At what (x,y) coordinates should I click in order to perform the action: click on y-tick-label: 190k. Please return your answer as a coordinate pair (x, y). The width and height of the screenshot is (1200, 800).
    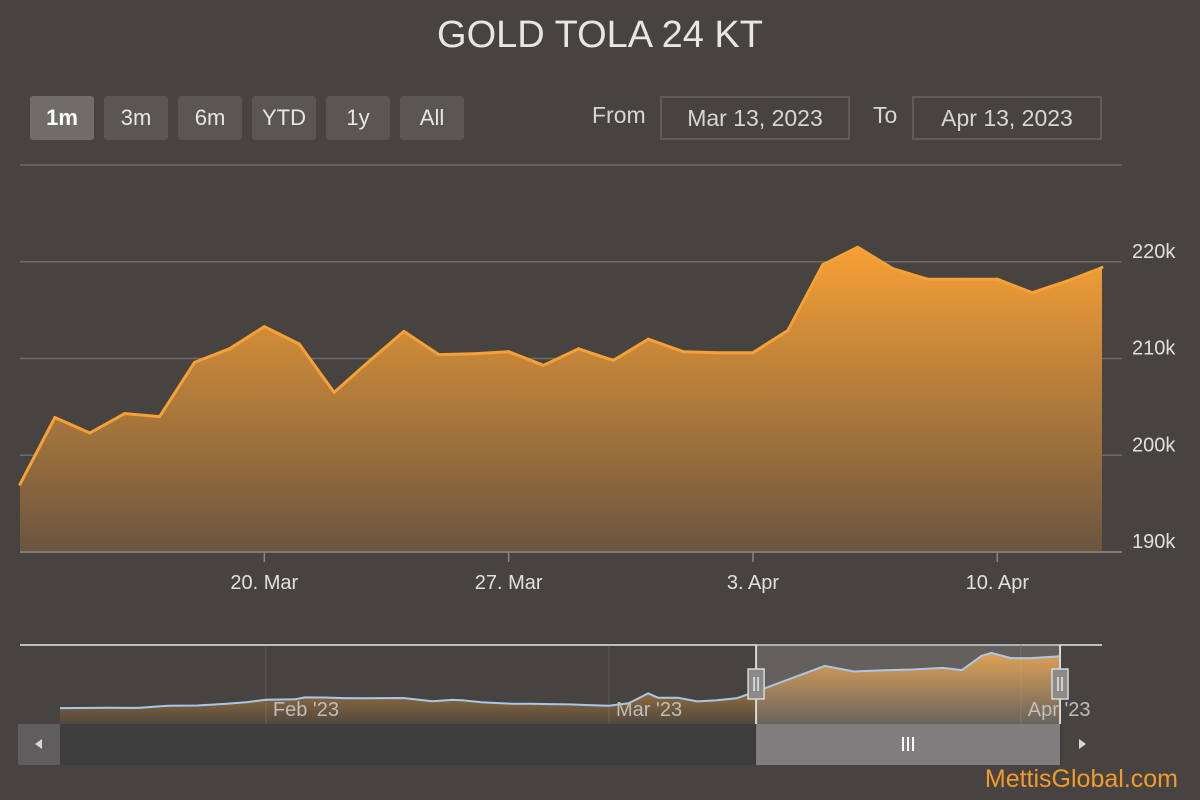
    Looking at the image, I should click on (1154, 542).